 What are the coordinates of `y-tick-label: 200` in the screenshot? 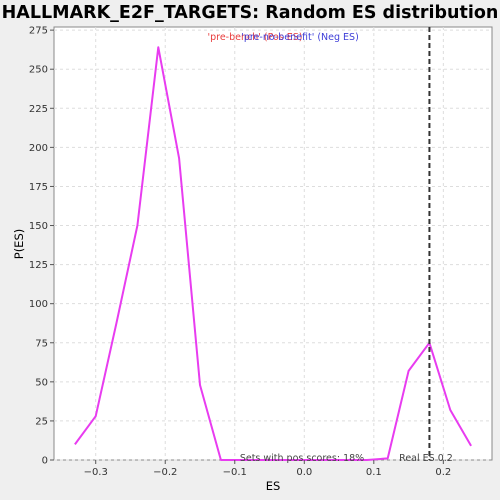 It's located at (38, 148).